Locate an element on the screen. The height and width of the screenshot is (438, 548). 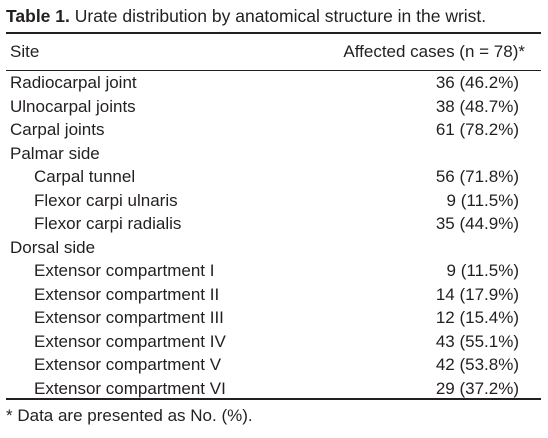
header-site: Site is located at coordinates (25, 51).